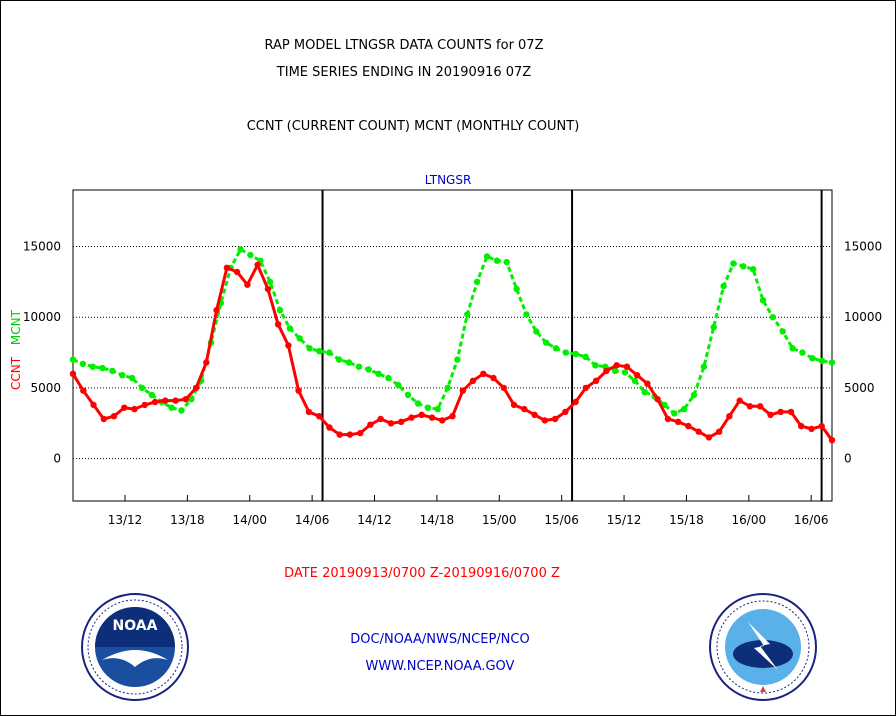  Describe the element at coordinates (448, 180) in the screenshot. I see `plot-title: LTNGSR` at that location.